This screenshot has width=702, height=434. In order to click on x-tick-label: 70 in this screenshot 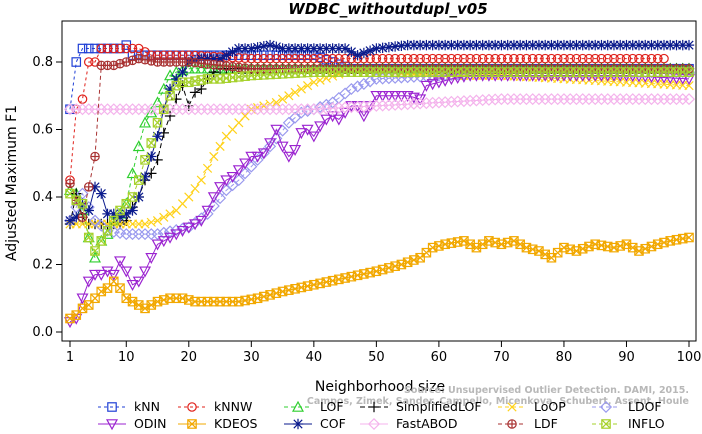, I will do `click(501, 357)`.